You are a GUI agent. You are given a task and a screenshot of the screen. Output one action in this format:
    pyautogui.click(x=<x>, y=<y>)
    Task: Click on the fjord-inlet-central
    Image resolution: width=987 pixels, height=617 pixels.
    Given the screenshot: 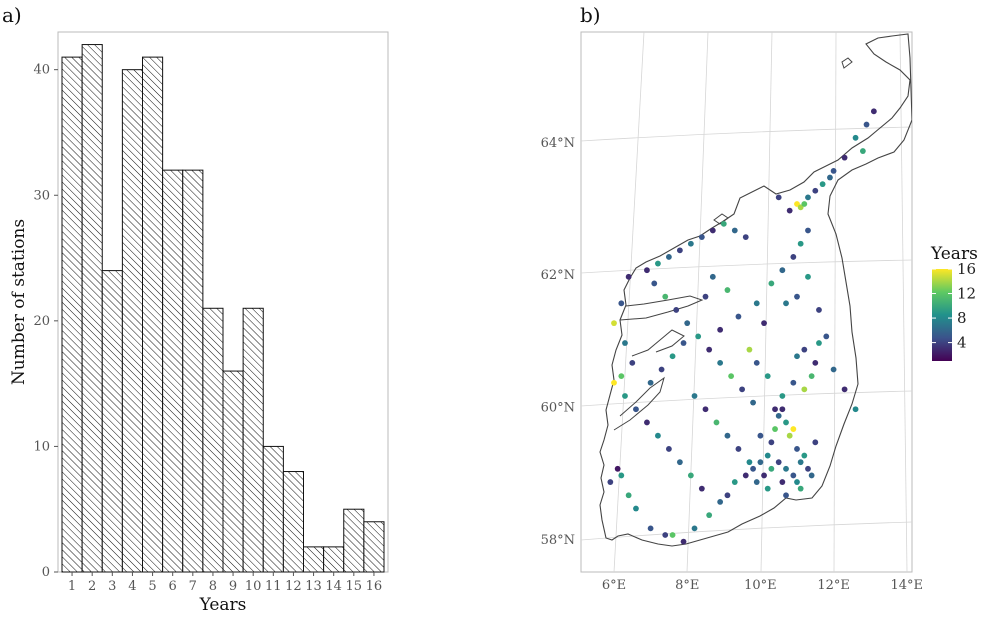 What is the action you would take?
    pyautogui.click(x=658, y=343)
    